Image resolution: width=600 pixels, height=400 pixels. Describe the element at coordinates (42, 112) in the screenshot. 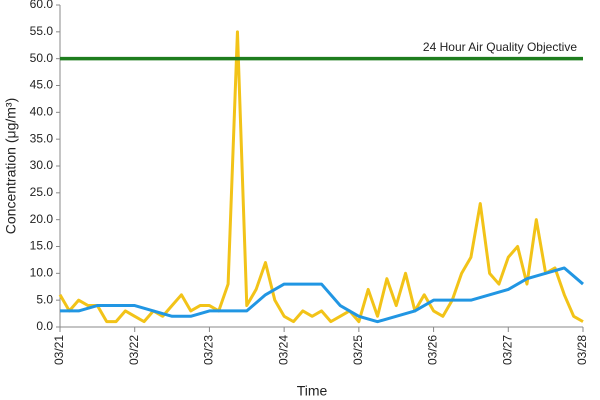

I see `y-tick-label: 40.0` at that location.